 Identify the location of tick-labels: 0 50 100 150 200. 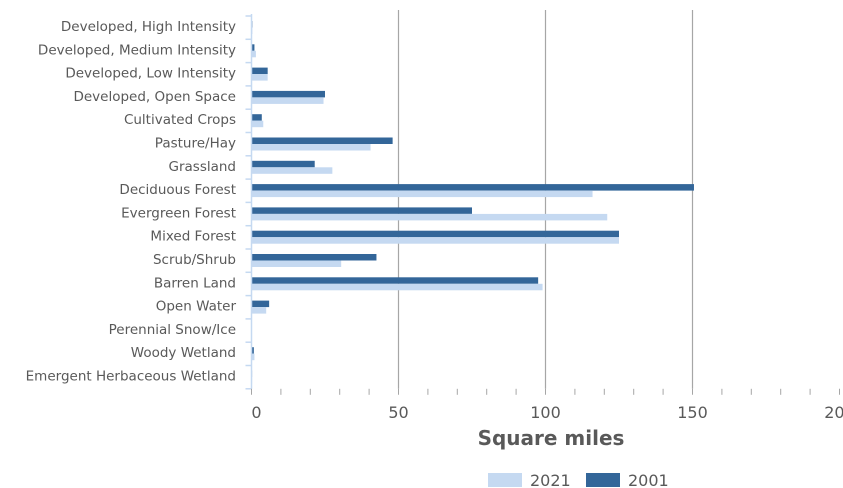
(547, 412).